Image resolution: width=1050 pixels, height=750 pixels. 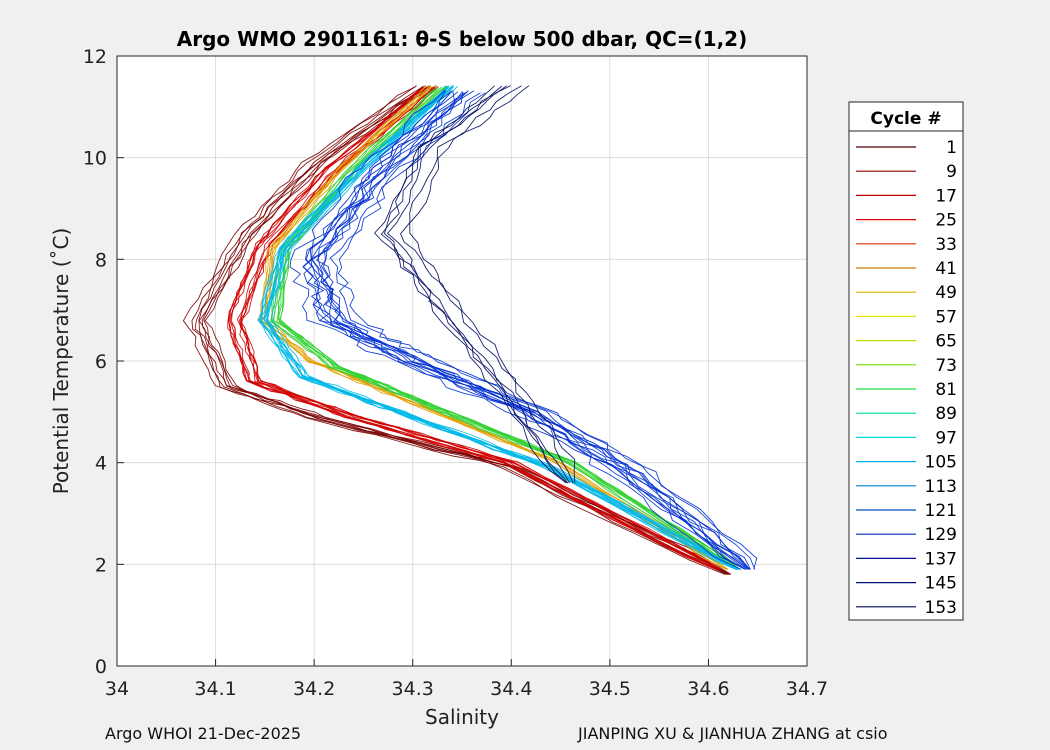 What do you see at coordinates (946, 269) in the screenshot?
I see `legend-label: 41` at bounding box center [946, 269].